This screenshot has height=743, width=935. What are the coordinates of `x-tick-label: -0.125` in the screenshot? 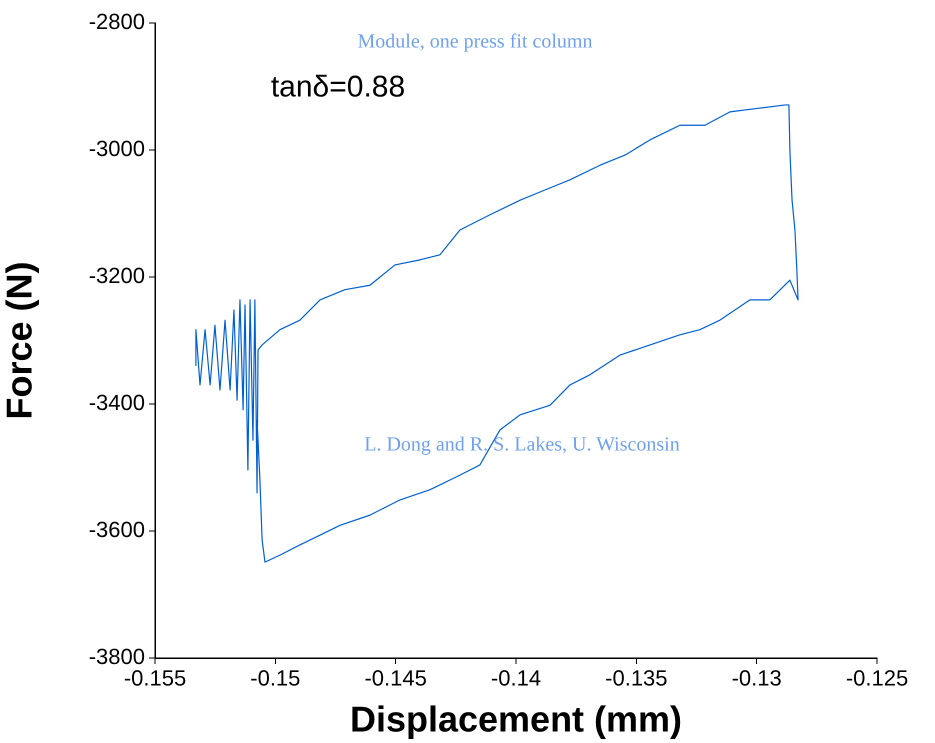 It's located at (877, 677).